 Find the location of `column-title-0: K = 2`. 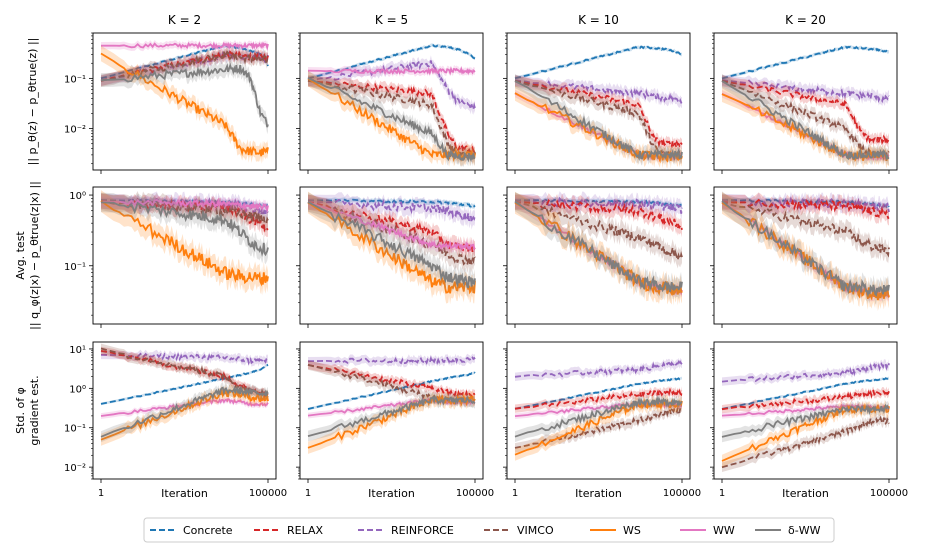

column-title-0: K = 2 is located at coordinates (184, 20).